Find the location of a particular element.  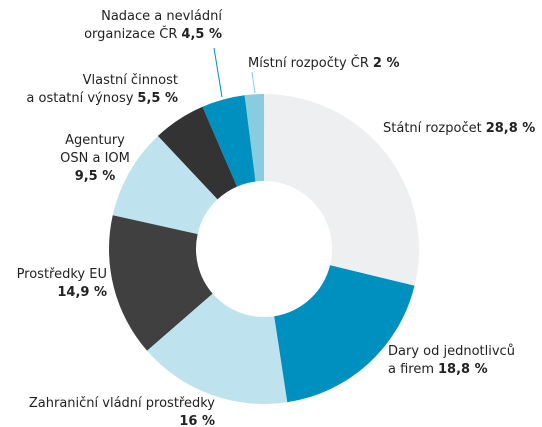

slice-label: Vlastní činnost a ostatní výnosy 5,5 % is located at coordinates (102, 90).